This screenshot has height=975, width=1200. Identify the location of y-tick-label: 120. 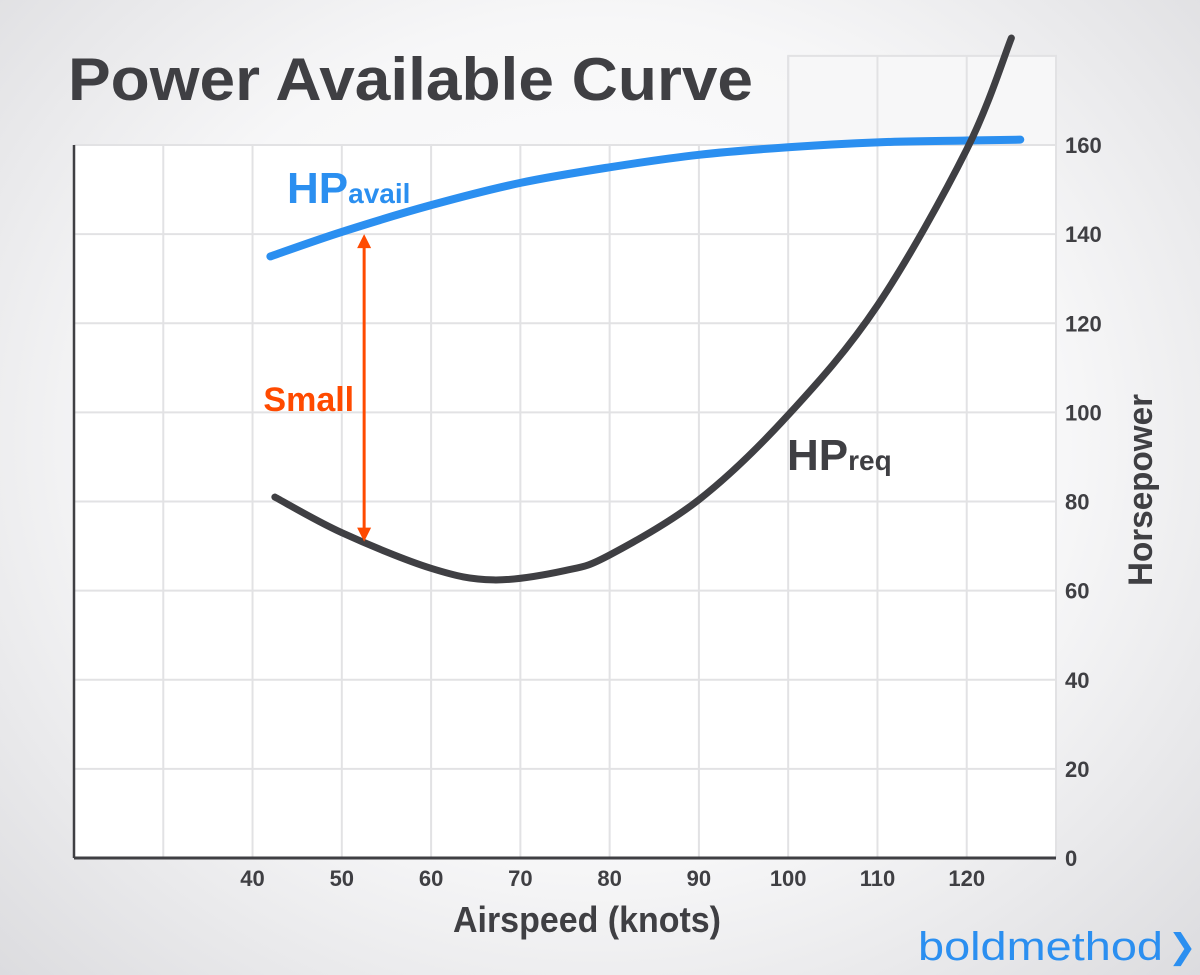
(1083, 323).